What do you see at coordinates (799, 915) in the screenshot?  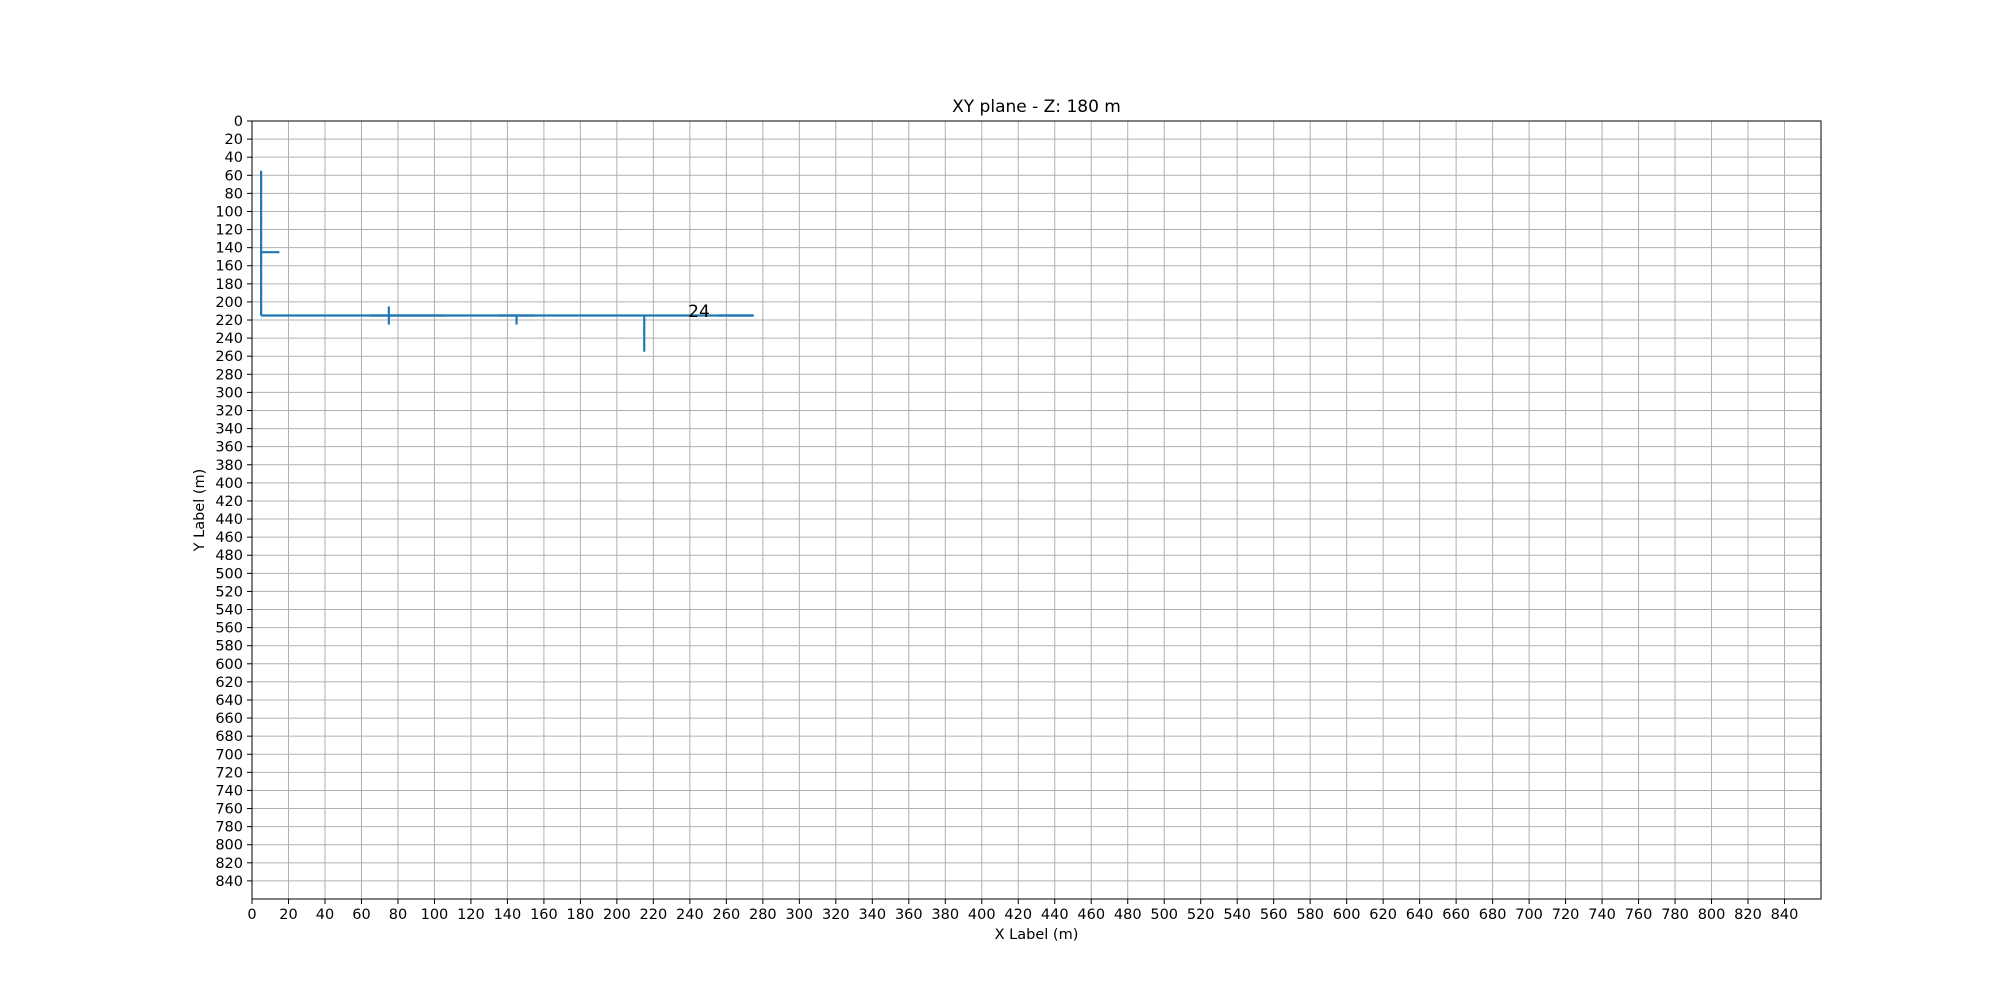 I see `x-tick-label: 300` at bounding box center [799, 915].